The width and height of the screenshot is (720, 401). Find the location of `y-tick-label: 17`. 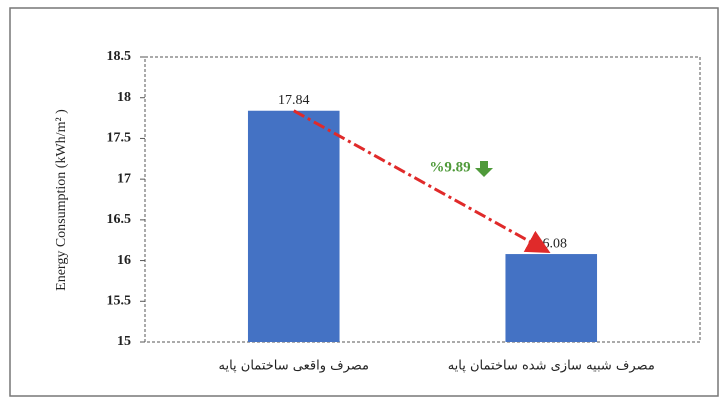

y-tick-label: 17 is located at coordinates (124, 178).